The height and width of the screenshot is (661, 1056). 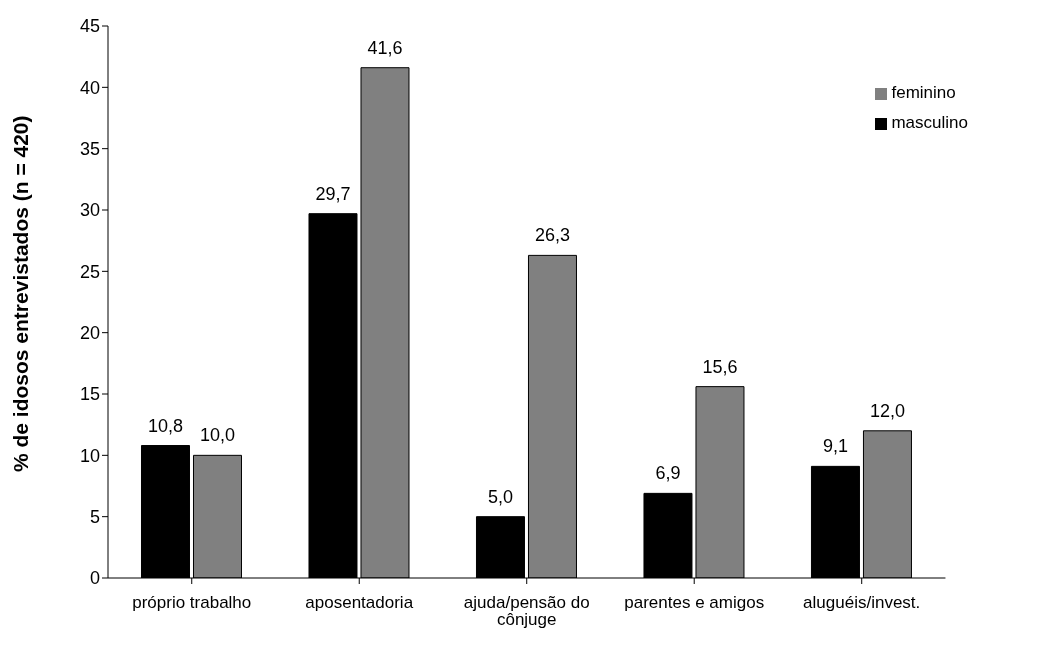 I want to click on x-tick-label: aluguéis/invest., so click(x=862, y=603).